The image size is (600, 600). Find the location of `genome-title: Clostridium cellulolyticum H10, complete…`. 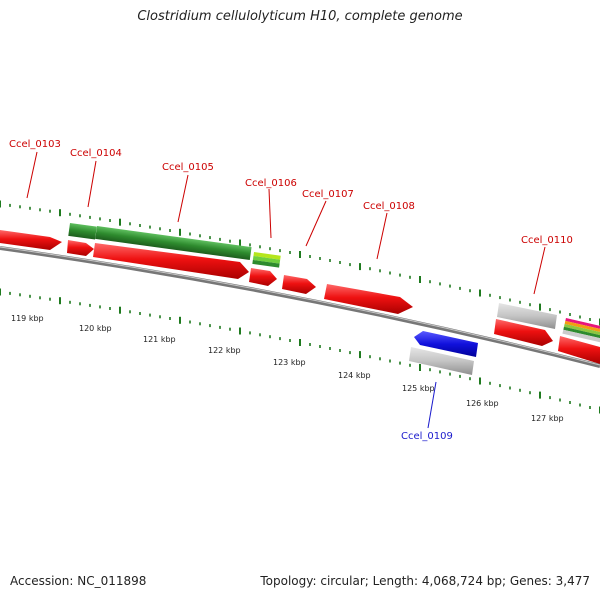

genome-title: Clostridium cellulolyticum H10, complete… is located at coordinates (300, 16).